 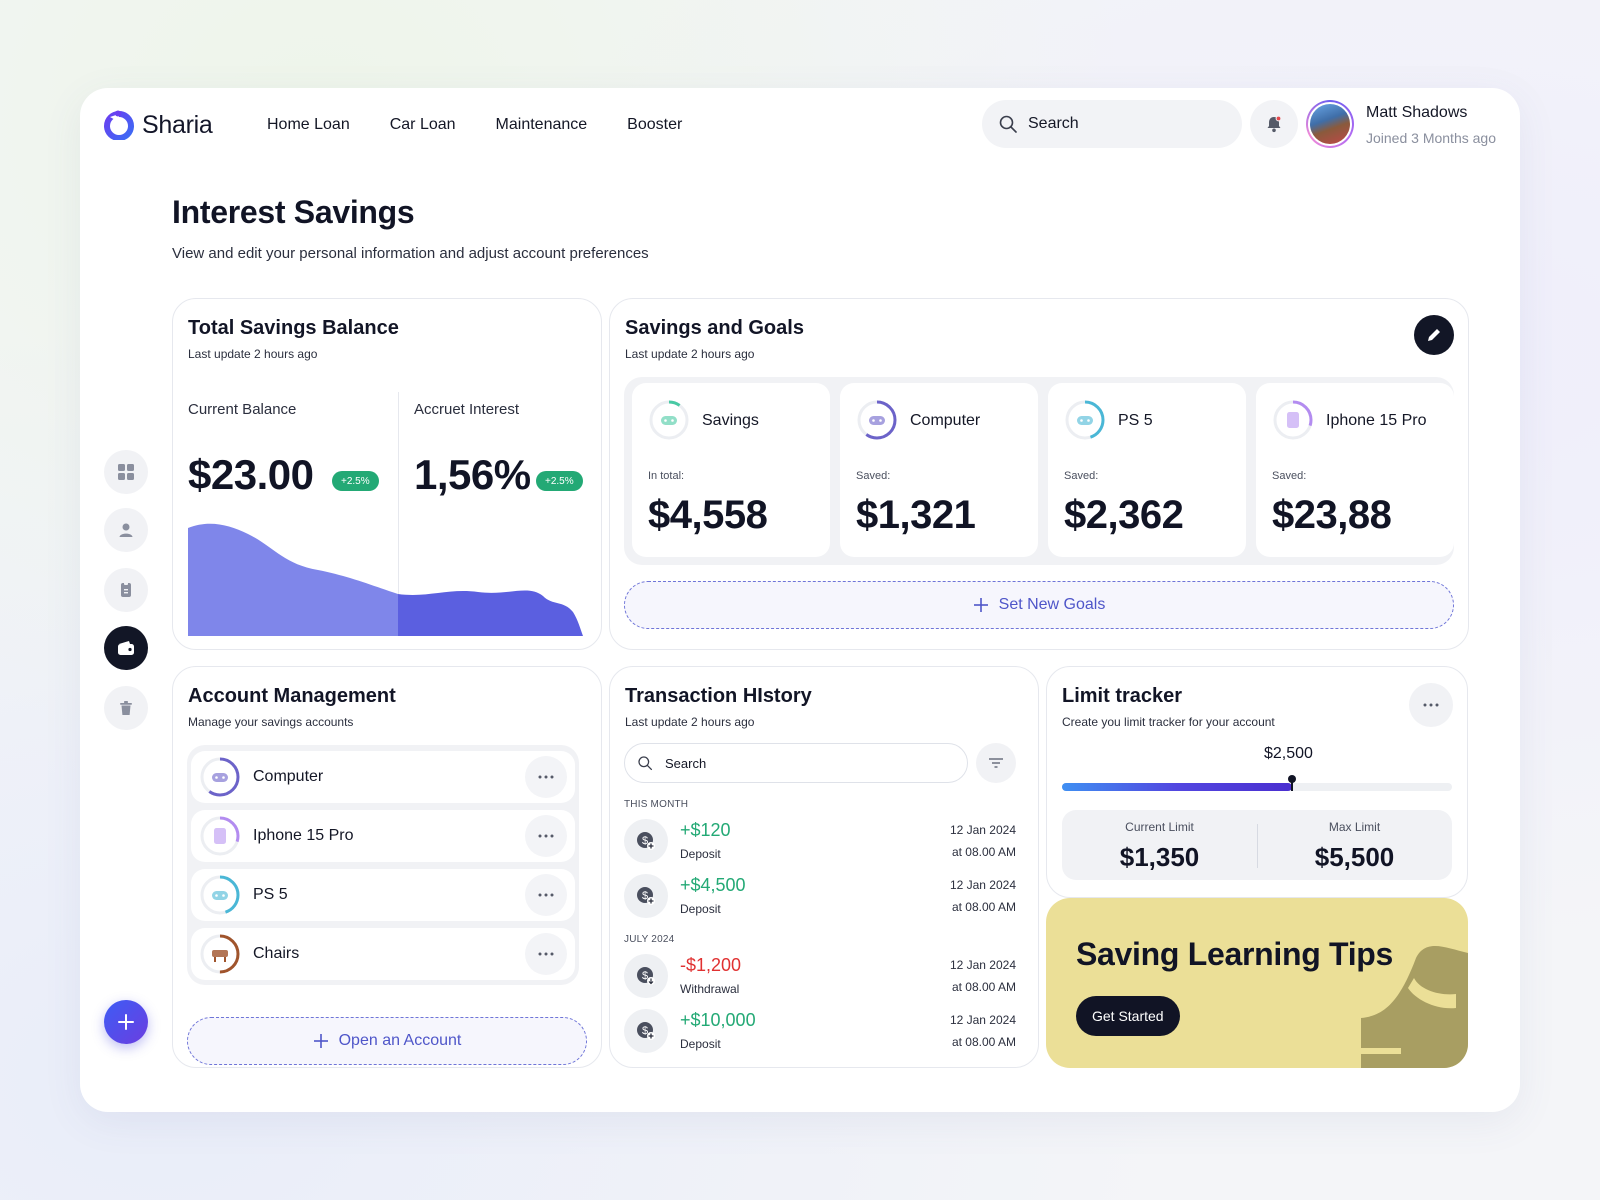 I want to click on list-item: PS 5, so click(x=383, y=895).